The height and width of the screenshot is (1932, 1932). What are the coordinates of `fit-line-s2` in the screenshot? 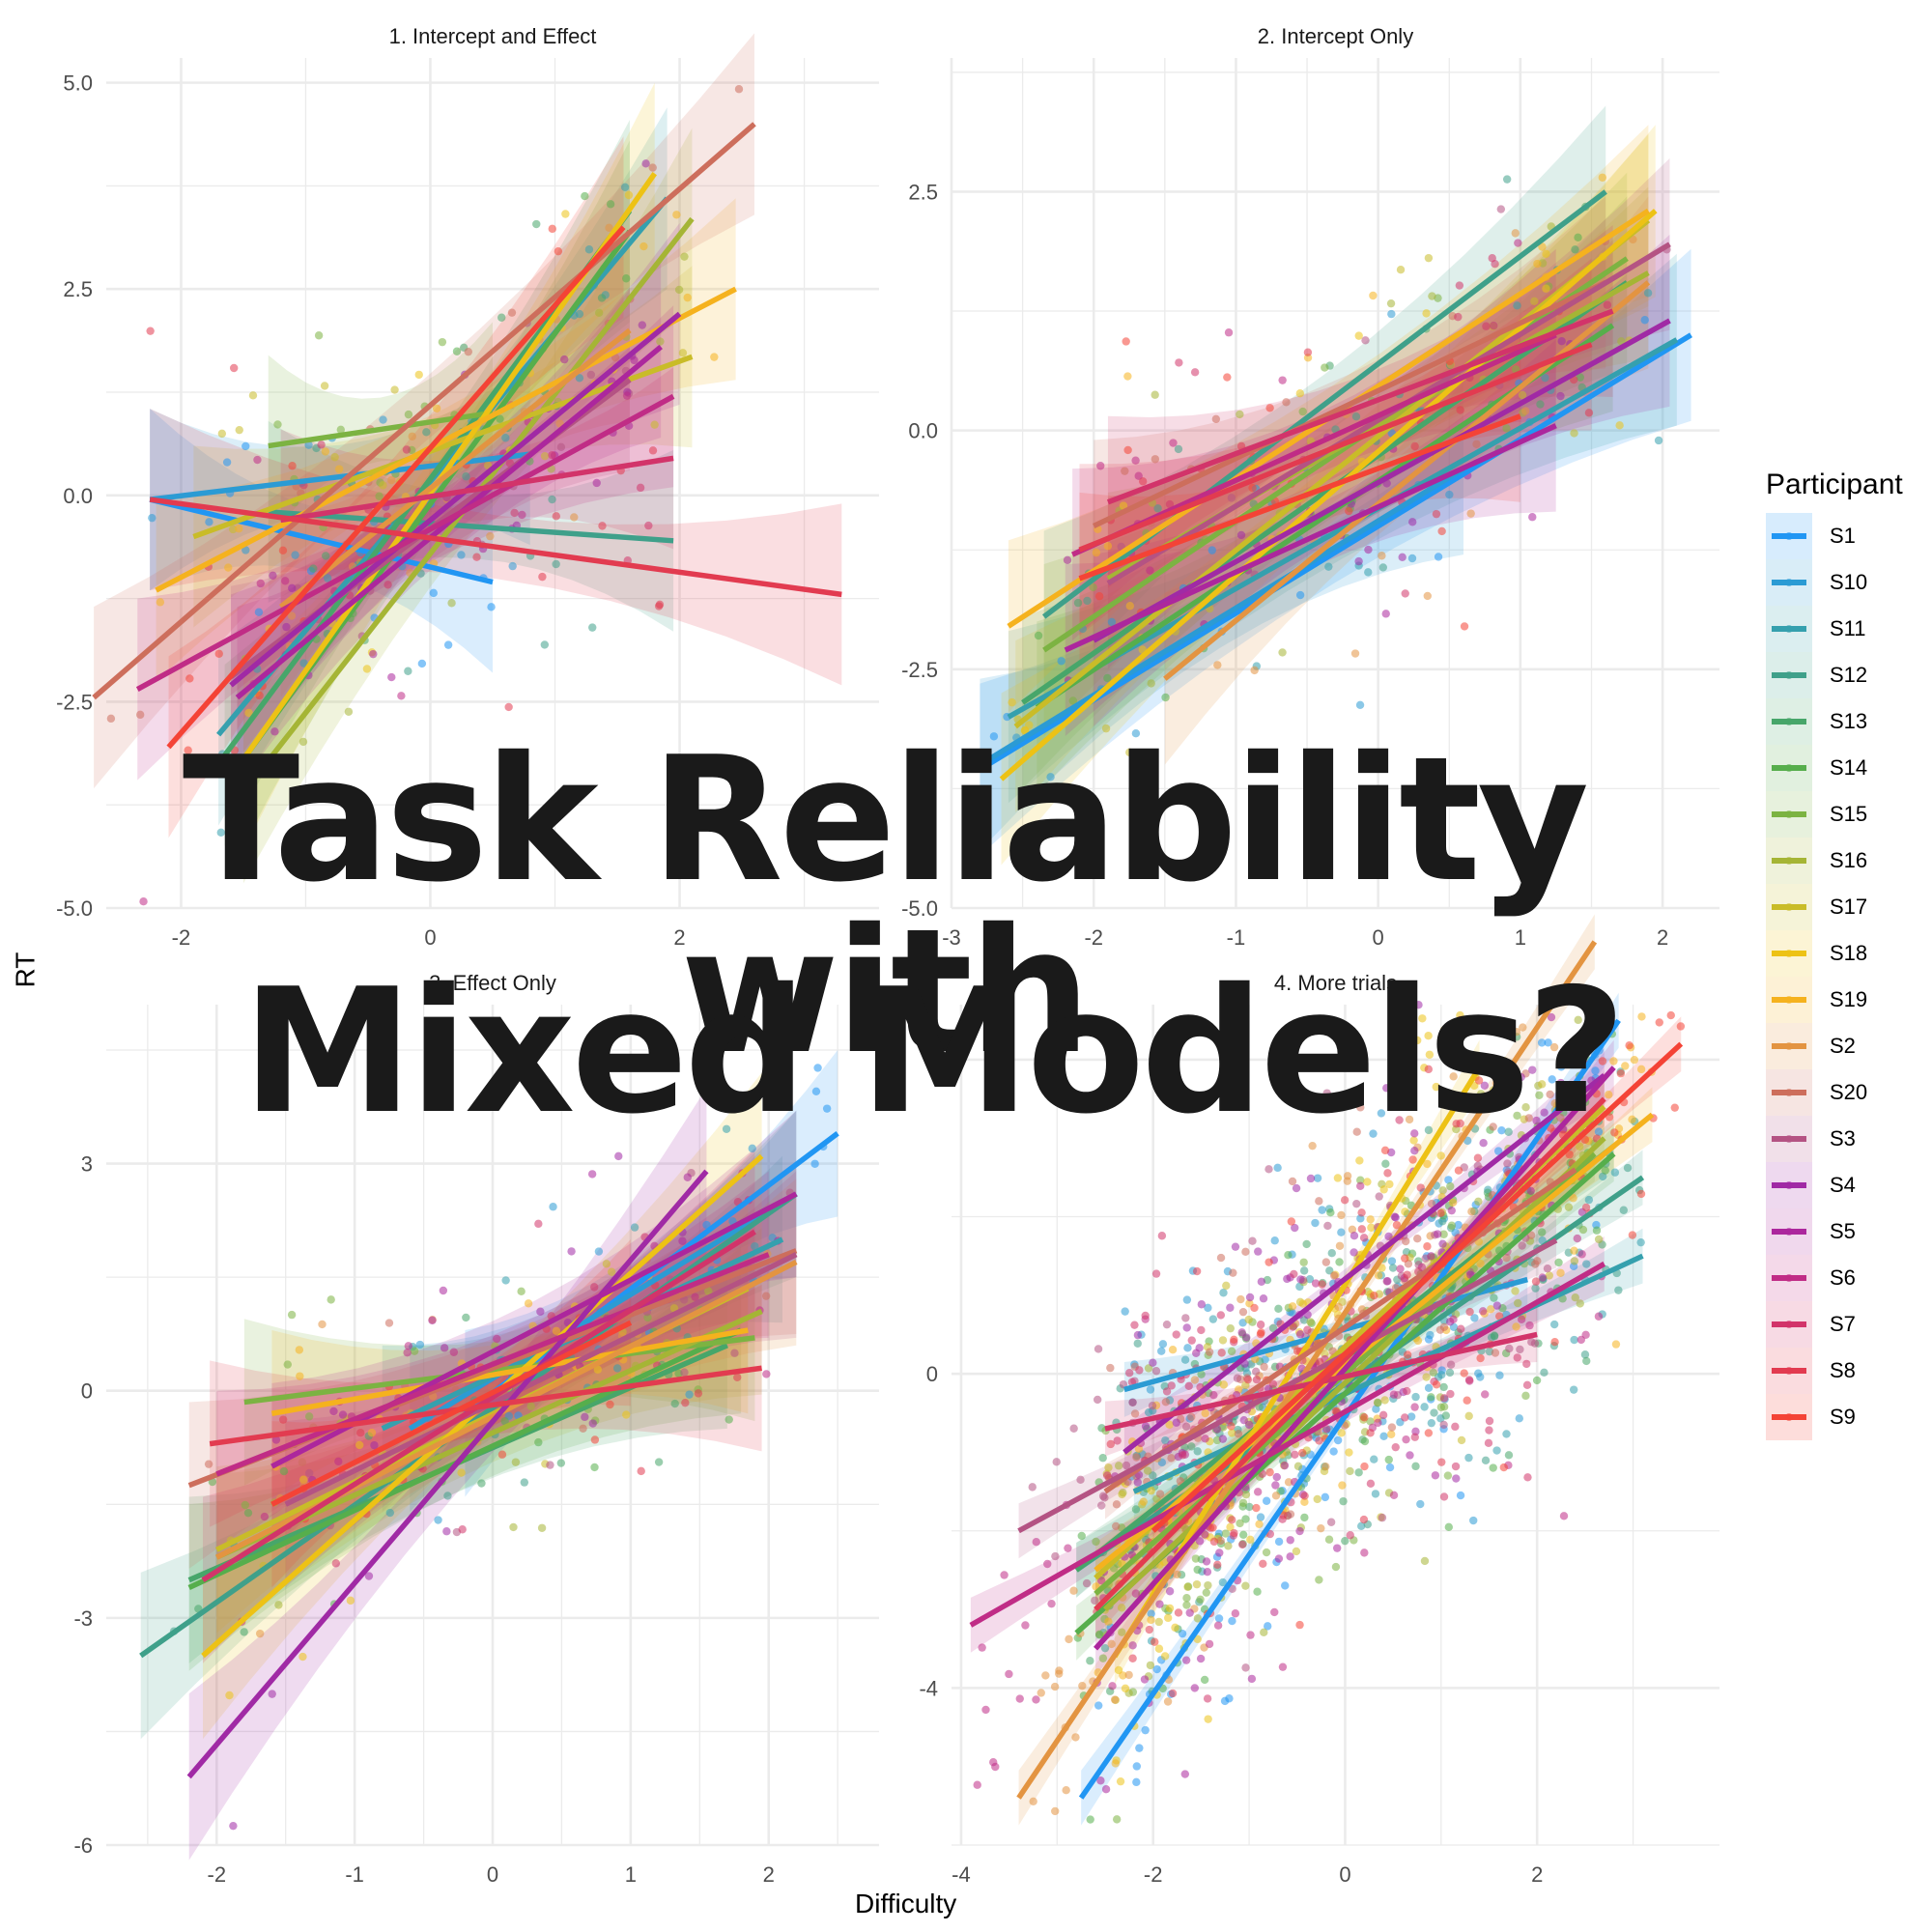 It's located at (1307, 1370).